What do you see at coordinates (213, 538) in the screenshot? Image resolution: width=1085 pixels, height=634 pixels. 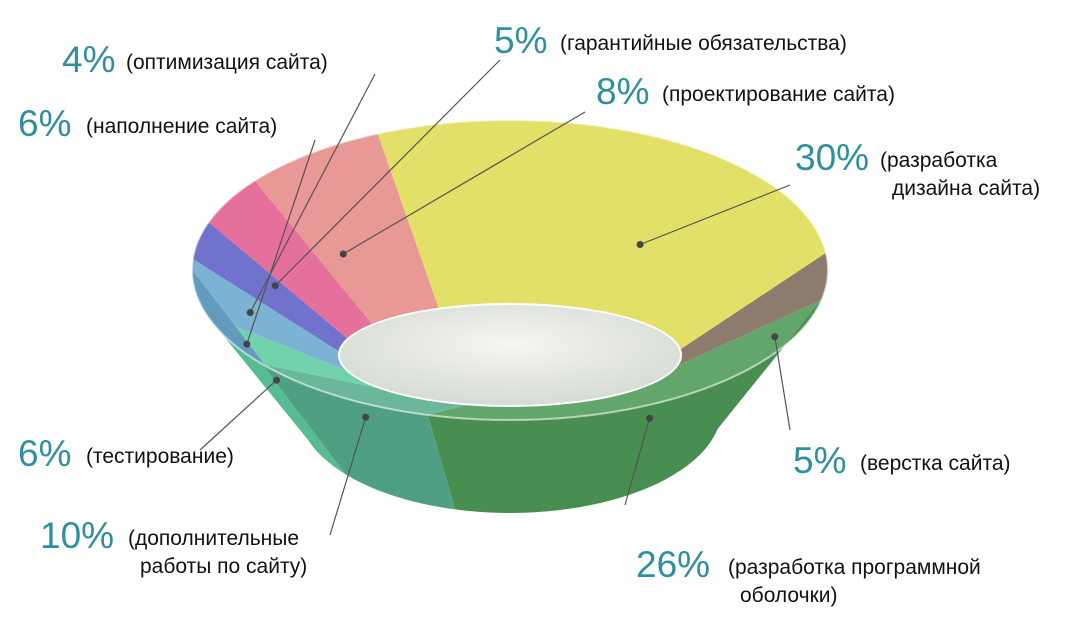 I see `slice-label-8-line-0: (дополнительные` at bounding box center [213, 538].